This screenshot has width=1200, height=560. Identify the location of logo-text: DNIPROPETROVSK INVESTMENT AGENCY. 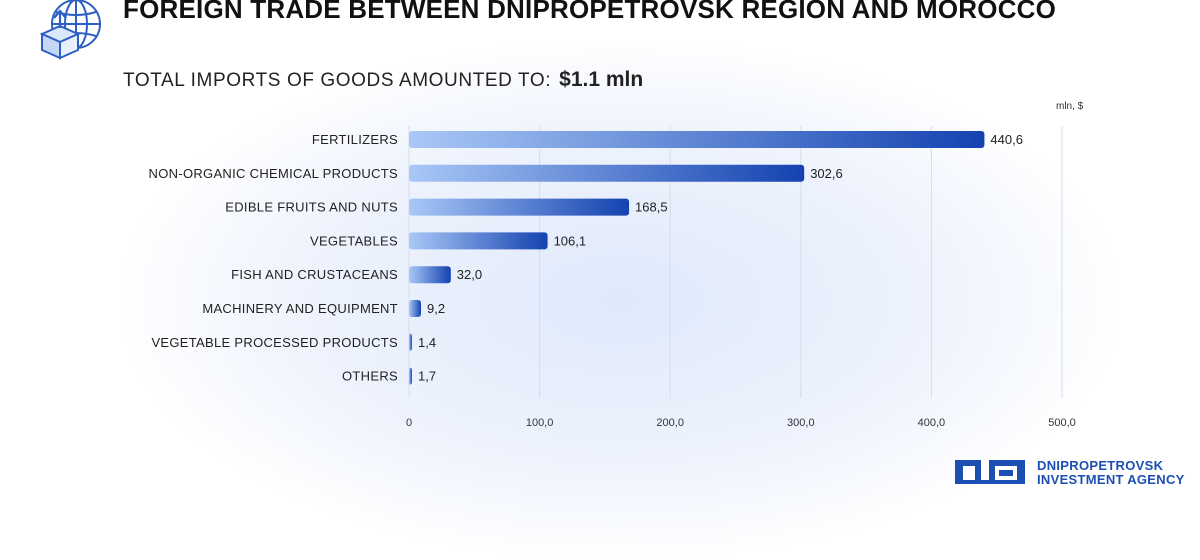
(1111, 473).